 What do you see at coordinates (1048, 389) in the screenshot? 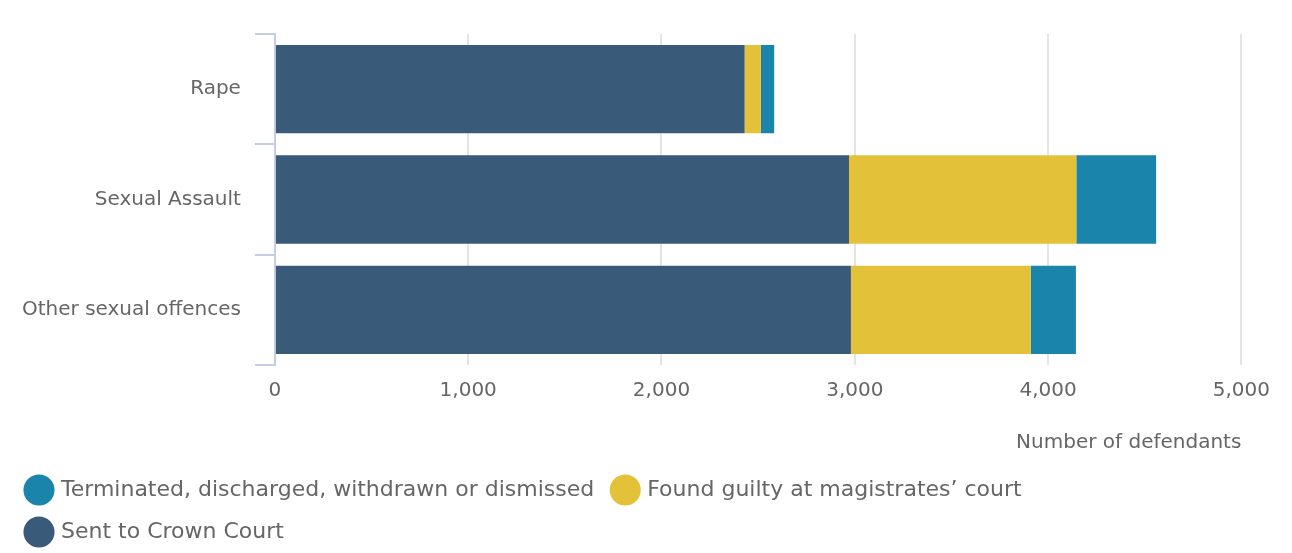
I see `x-tick-label: 4,000` at bounding box center [1048, 389].